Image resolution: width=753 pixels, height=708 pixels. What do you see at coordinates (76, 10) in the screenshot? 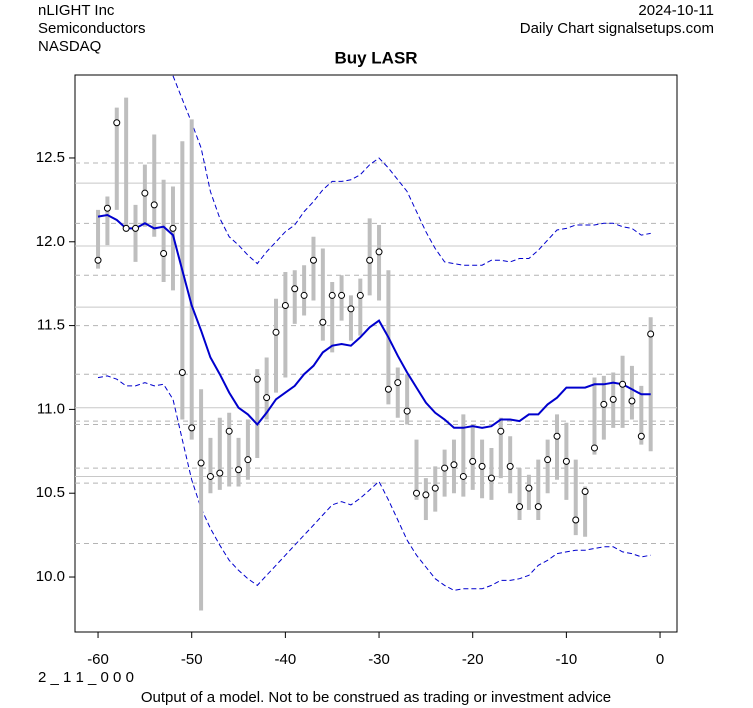
I see `company: nLIGHT Inc` at bounding box center [76, 10].